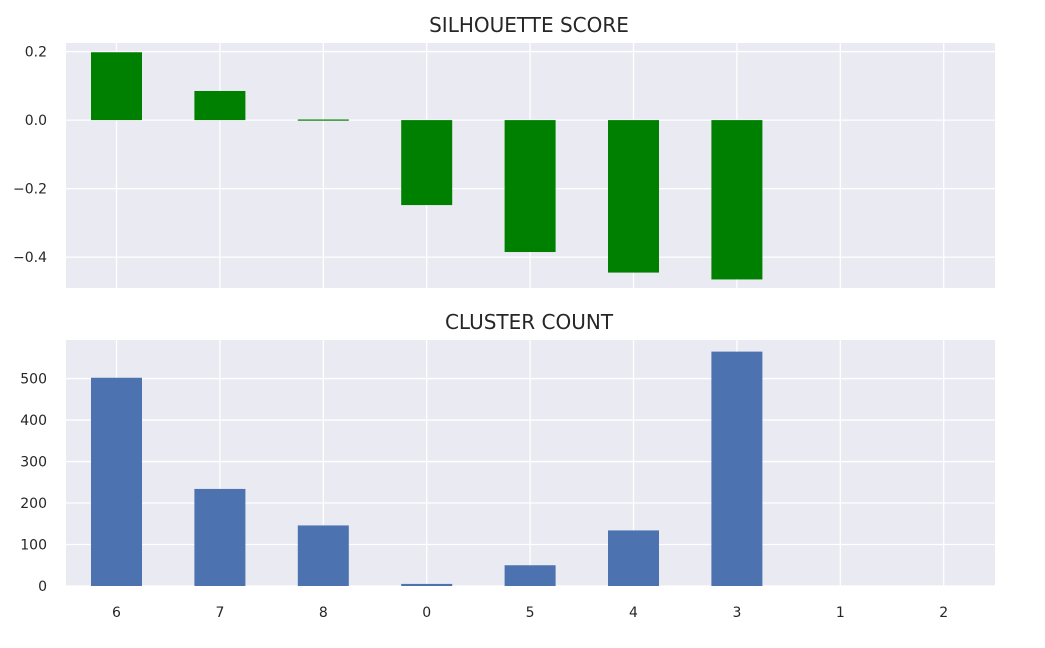  Describe the element at coordinates (33, 421) in the screenshot. I see `count-y-tick-label: 400` at that location.